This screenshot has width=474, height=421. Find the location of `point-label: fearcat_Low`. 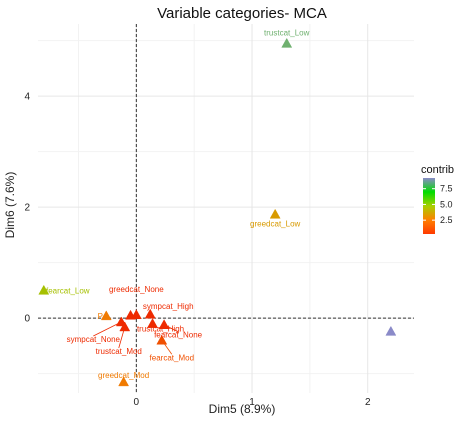

point-label: fearcat_Low is located at coordinates (68, 290).